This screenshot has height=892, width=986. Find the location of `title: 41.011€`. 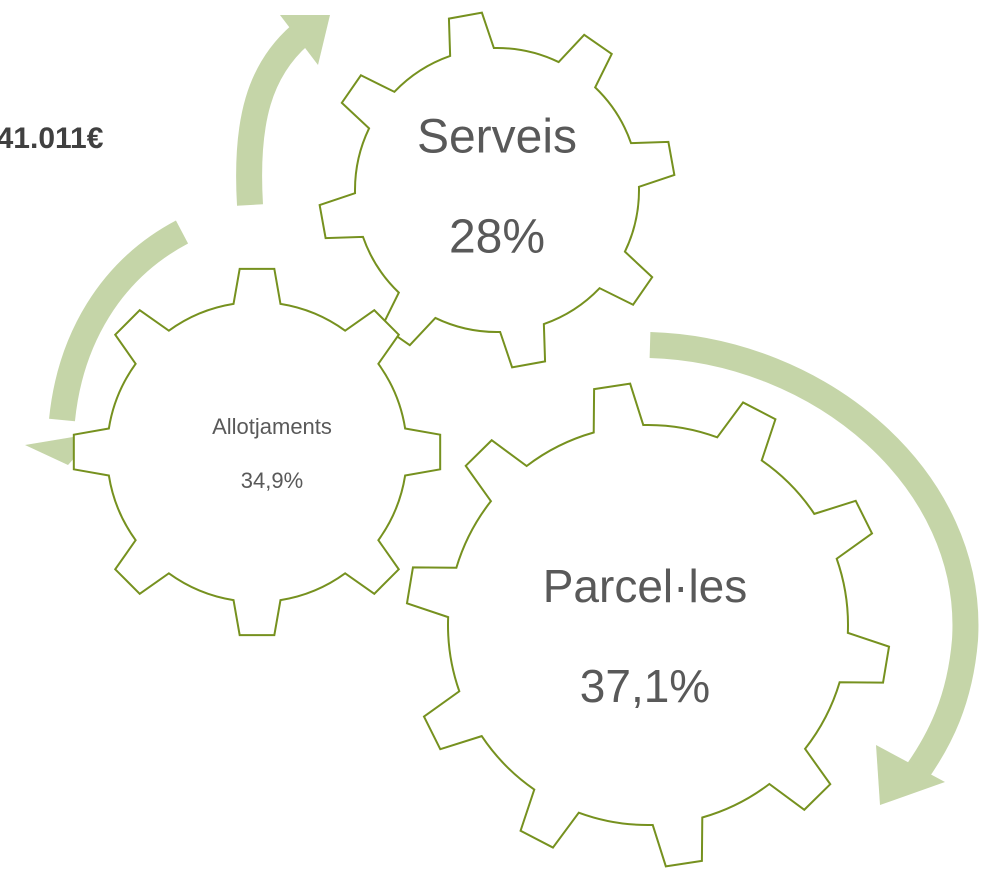

title: 41.011€ is located at coordinates (52, 138).